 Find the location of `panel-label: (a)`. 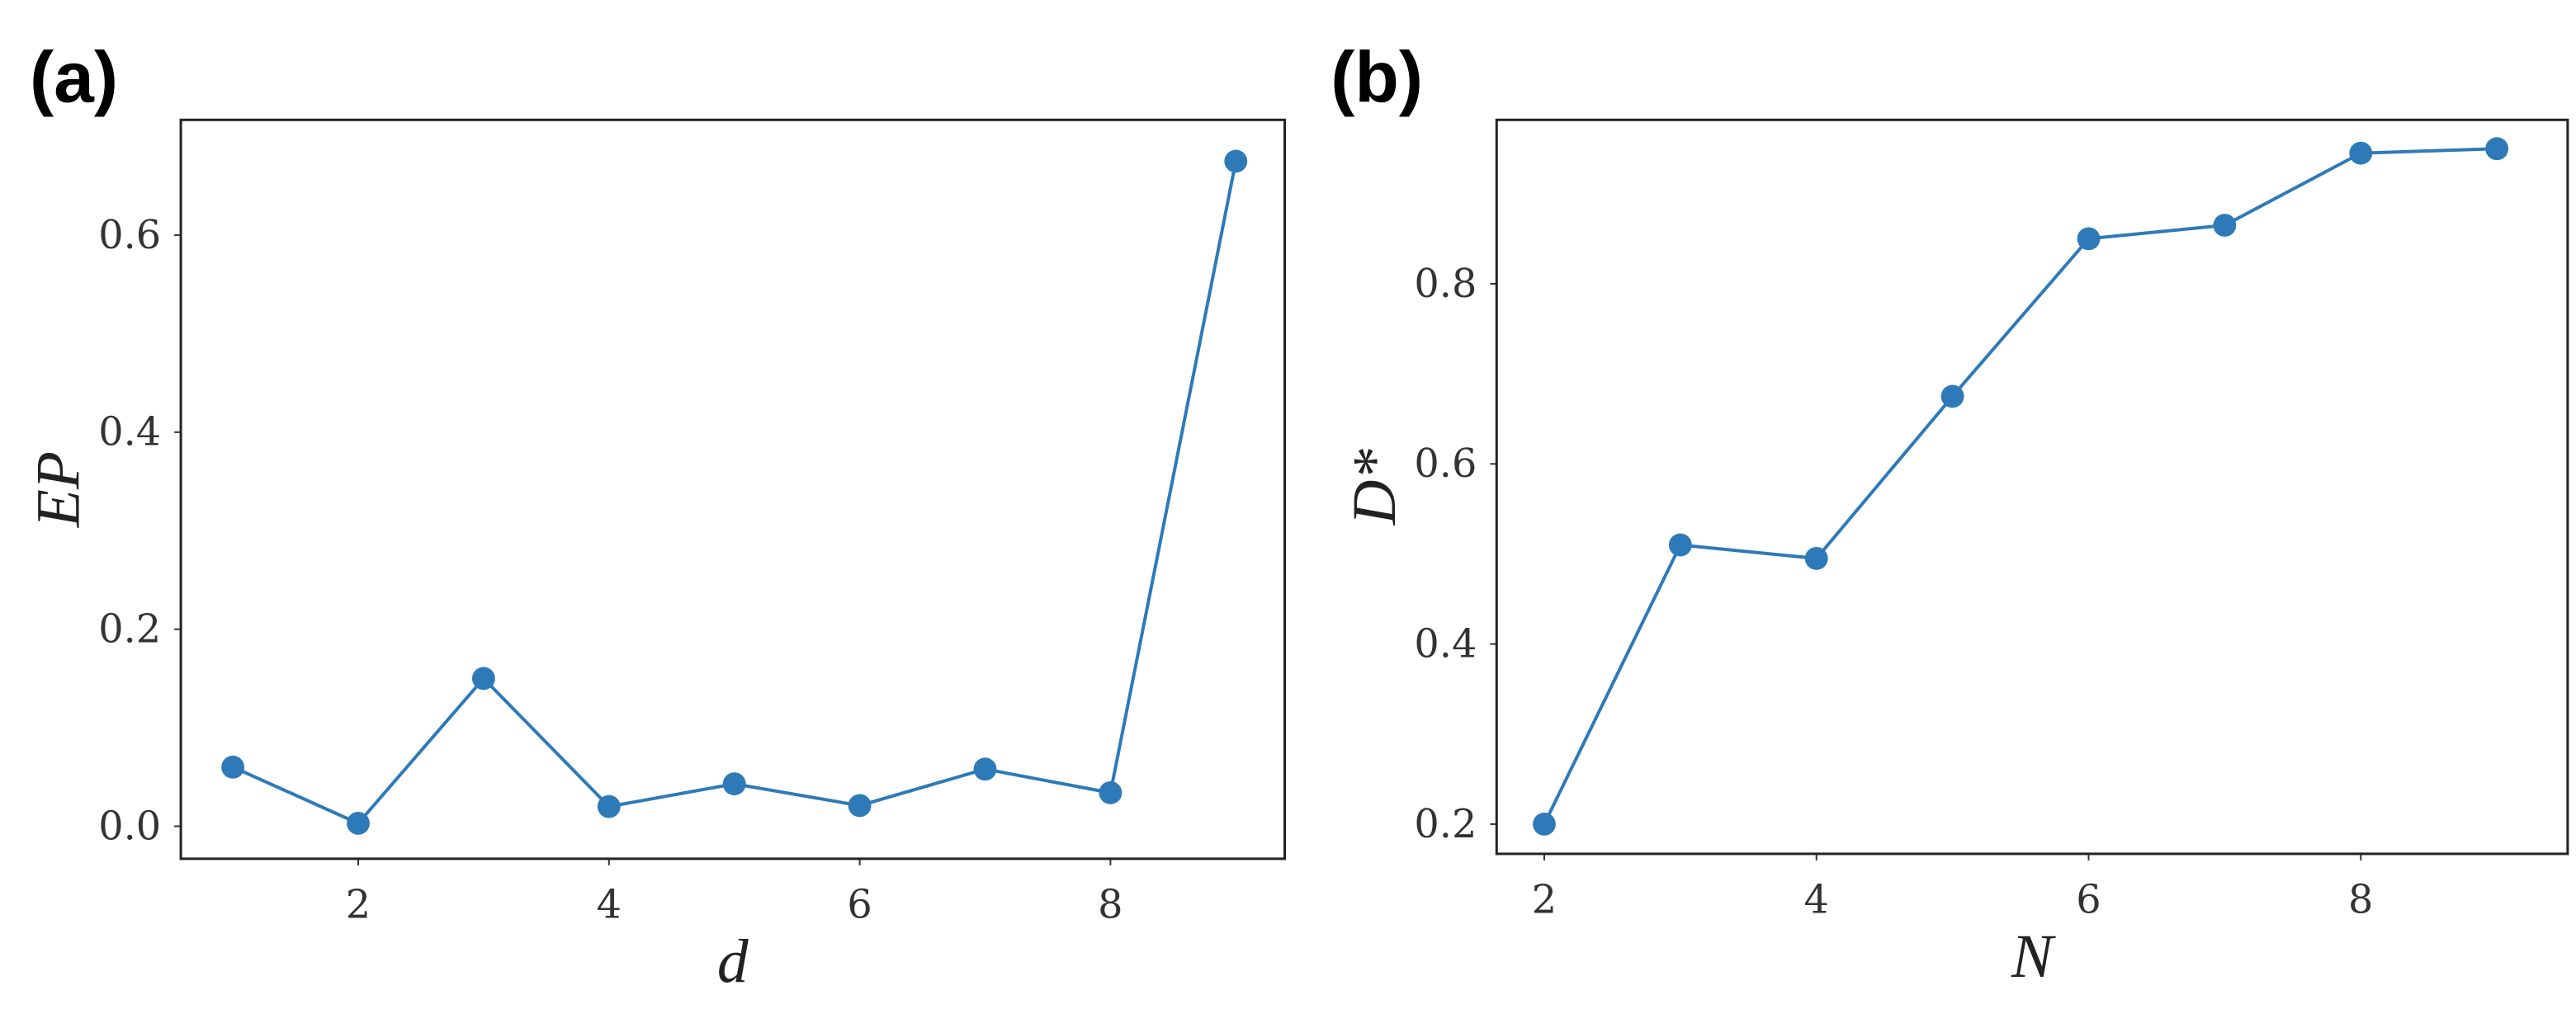

panel-label: (a) is located at coordinates (74, 76).